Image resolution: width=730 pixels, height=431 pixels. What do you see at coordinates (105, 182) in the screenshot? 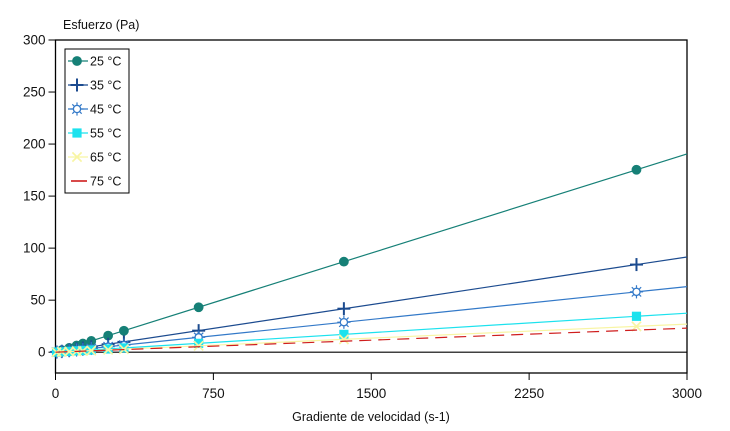
I see `legend-label: 75 °C` at bounding box center [105, 182].